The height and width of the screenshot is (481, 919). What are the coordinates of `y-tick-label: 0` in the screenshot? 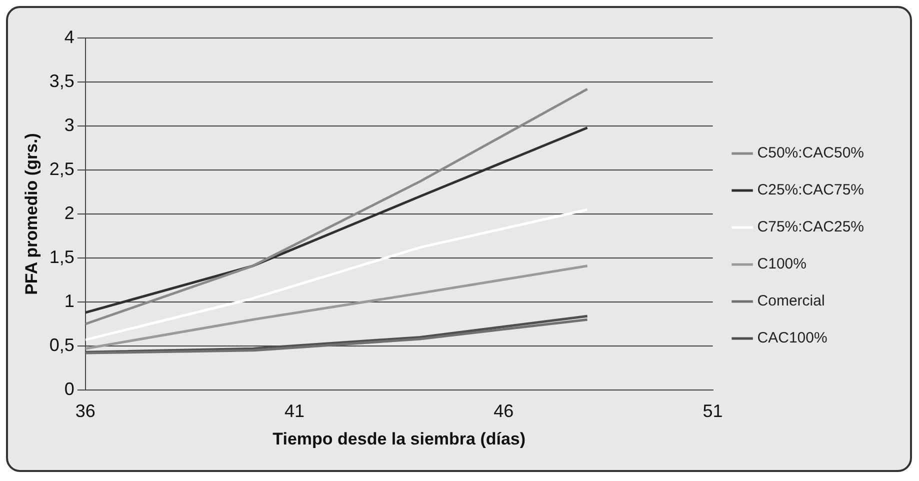 It's located at (69, 388).